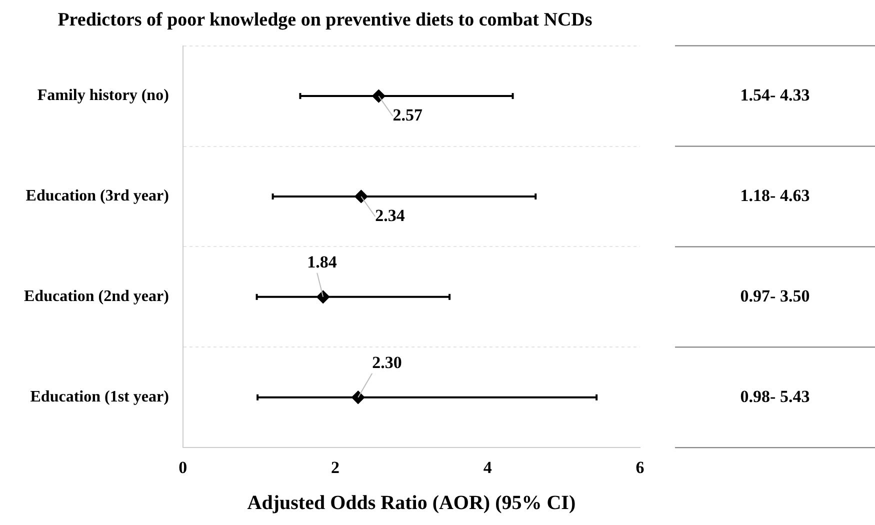  What do you see at coordinates (775, 195) in the screenshot?
I see `text: 1.18- 4.63` at bounding box center [775, 195].